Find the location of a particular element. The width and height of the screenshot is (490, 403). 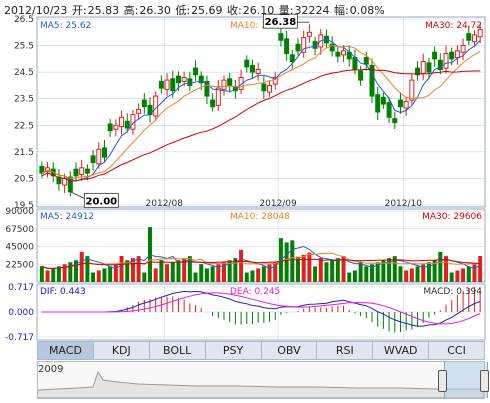

ma5-legend: MA5: 25.62 is located at coordinates (65, 26).